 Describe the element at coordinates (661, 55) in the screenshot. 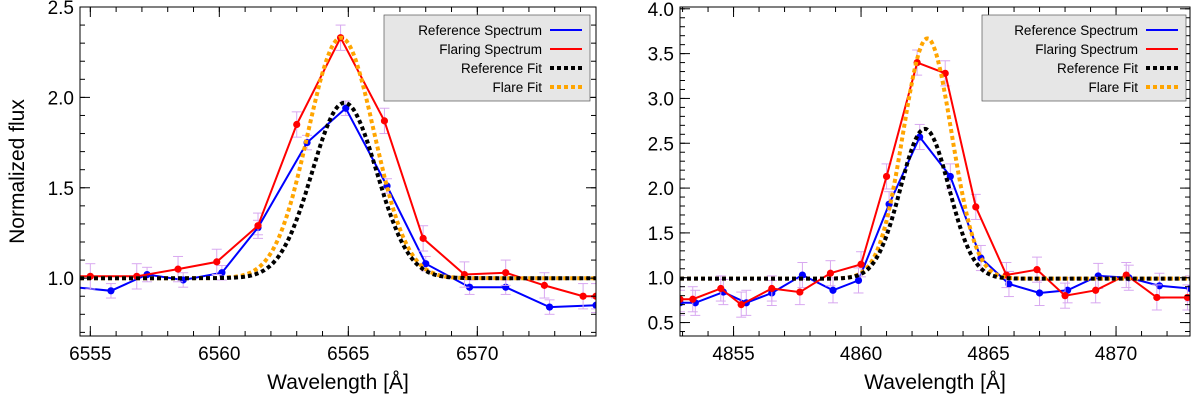

I see `y-tick-label: 3.5` at that location.